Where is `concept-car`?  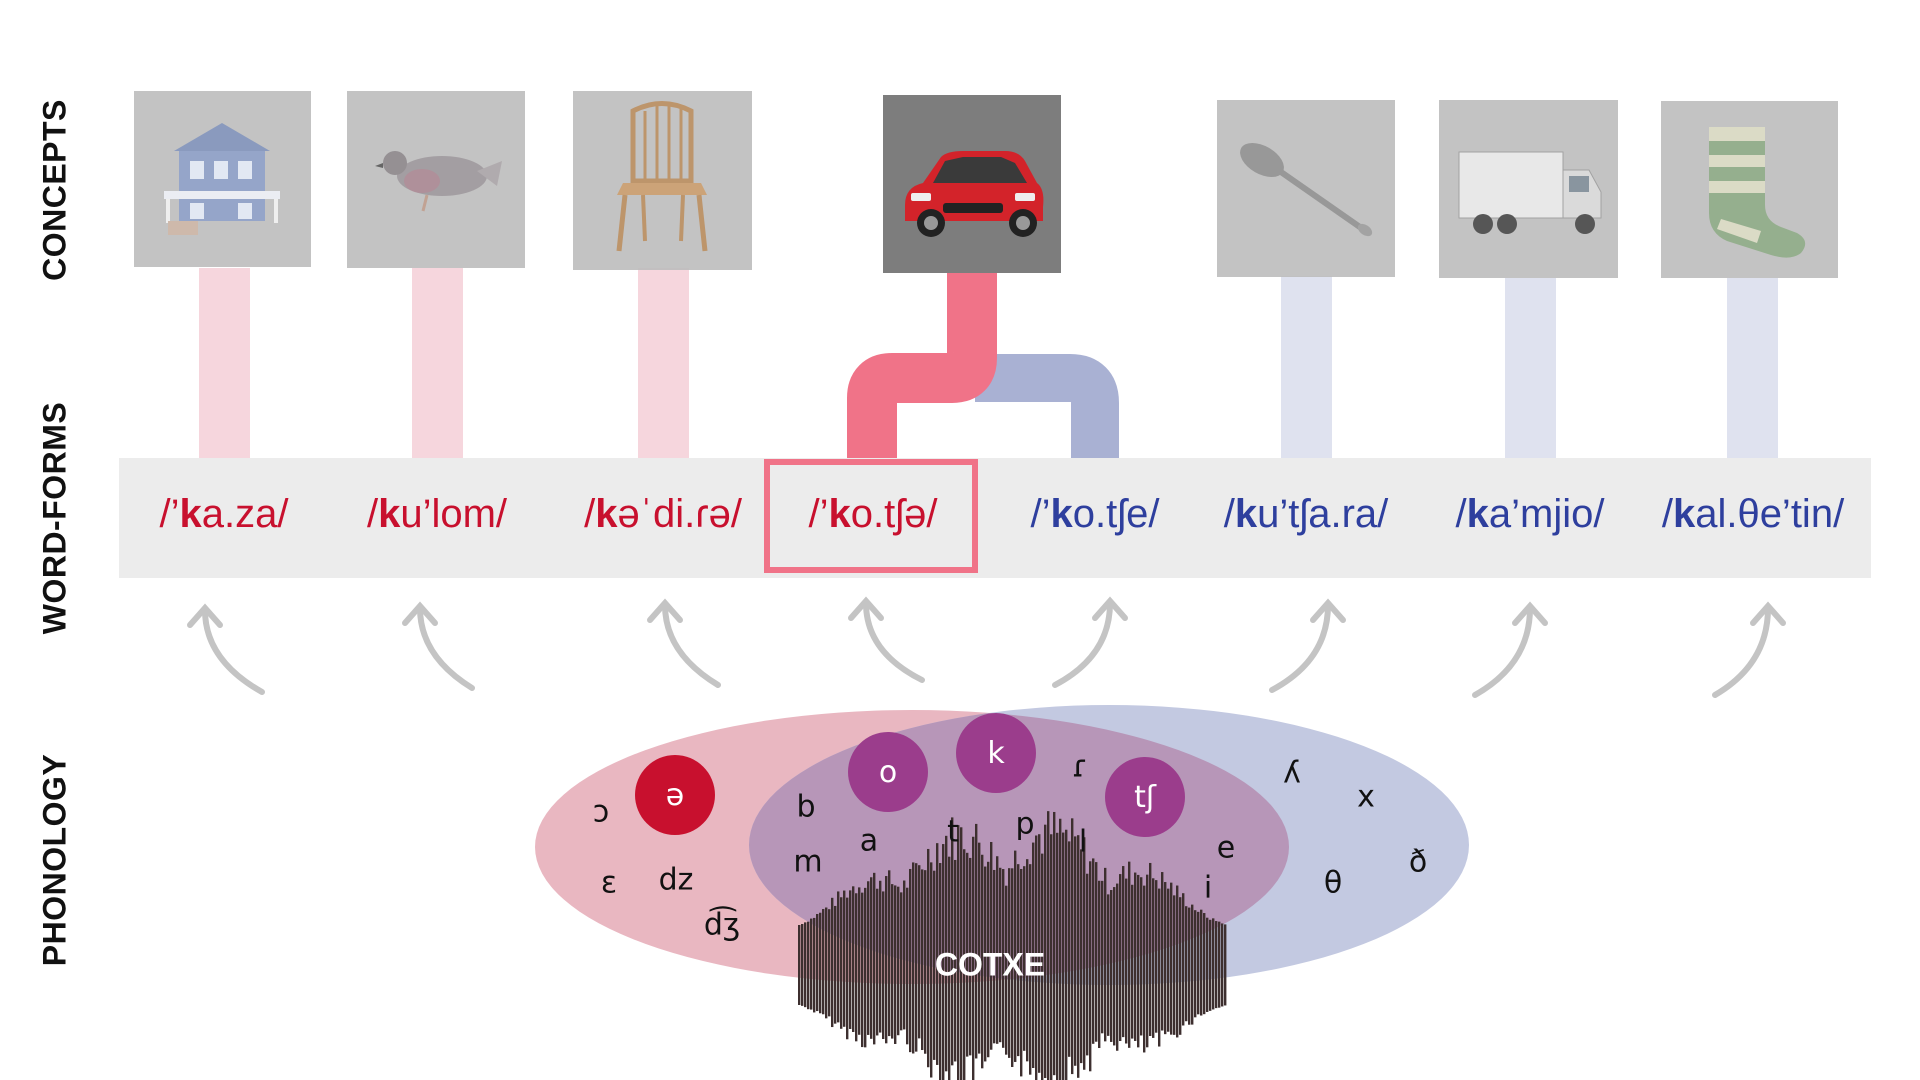 concept-car is located at coordinates (972, 184).